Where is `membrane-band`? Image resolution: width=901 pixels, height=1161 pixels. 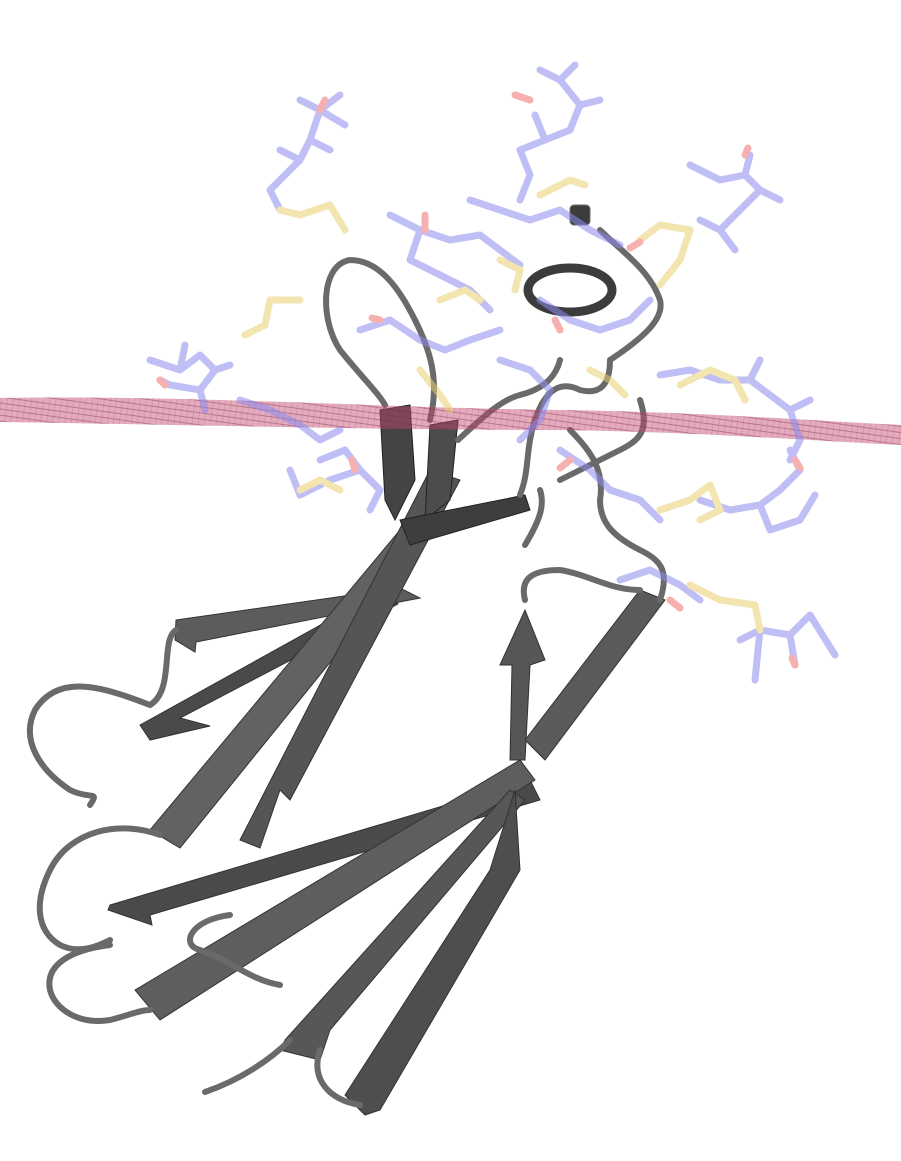
membrane-band is located at coordinates (450, 421).